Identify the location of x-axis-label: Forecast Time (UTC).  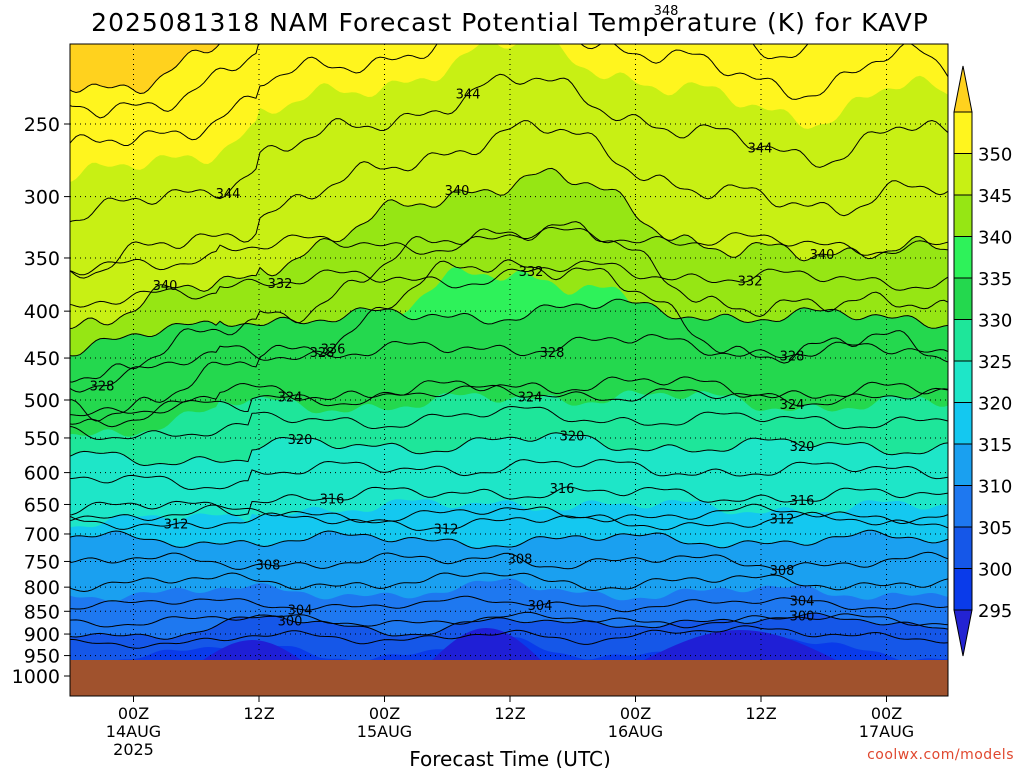
(510, 757).